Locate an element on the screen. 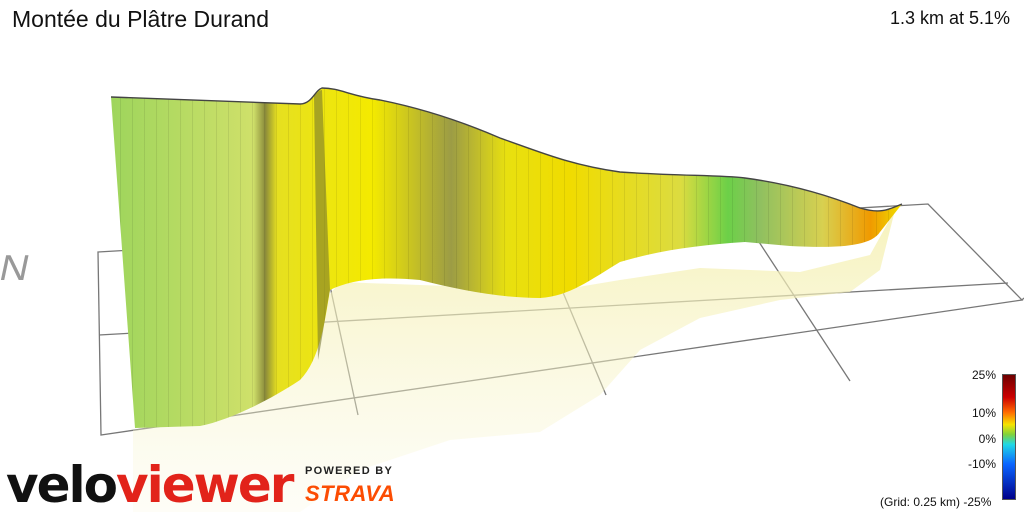 Image resolution: width=1024 pixels, height=514 pixels. profile-crease is located at coordinates (322, 225).